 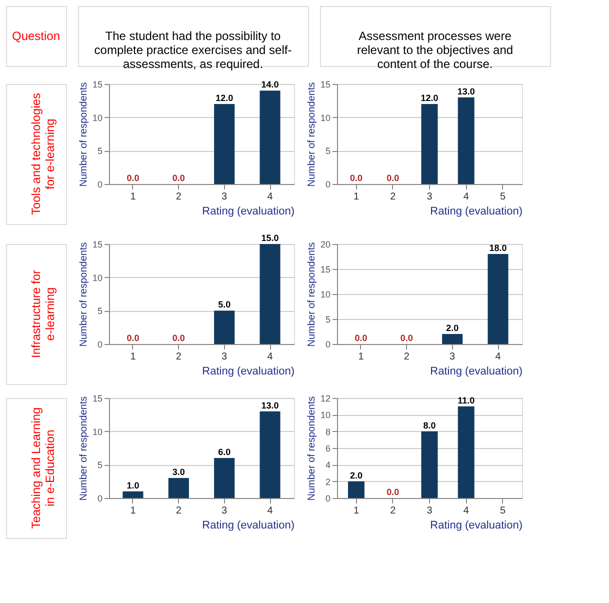 I want to click on y-tick-label: 6, so click(x=327, y=449).